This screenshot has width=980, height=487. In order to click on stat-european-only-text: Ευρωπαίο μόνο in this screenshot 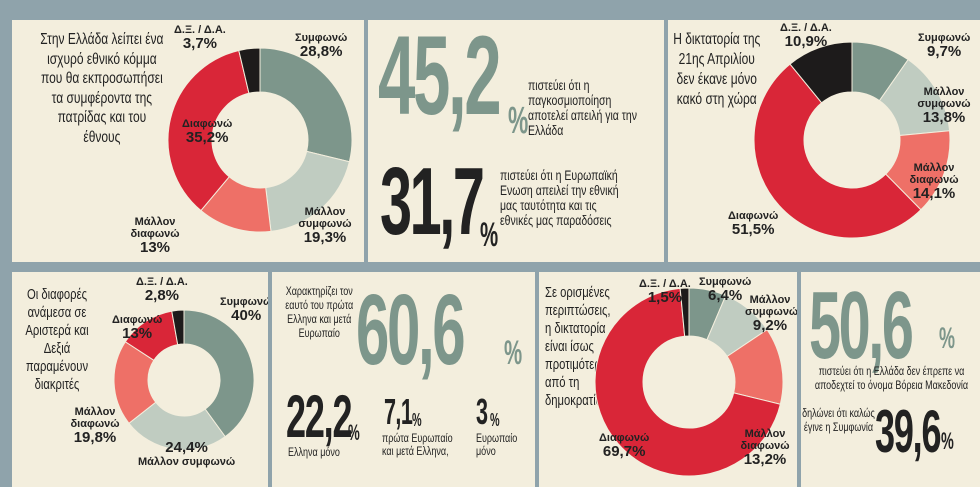, I will do `click(497, 444)`.